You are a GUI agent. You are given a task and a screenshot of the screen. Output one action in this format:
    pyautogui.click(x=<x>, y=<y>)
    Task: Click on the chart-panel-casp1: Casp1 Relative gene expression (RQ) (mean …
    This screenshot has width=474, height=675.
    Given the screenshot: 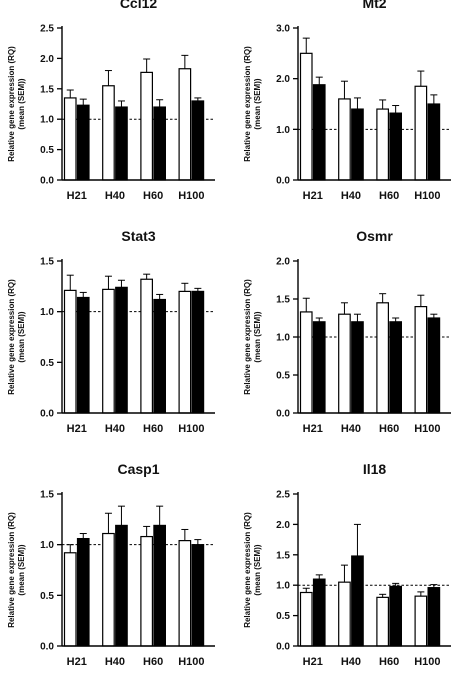 What is the action you would take?
    pyautogui.click(x=111, y=564)
    